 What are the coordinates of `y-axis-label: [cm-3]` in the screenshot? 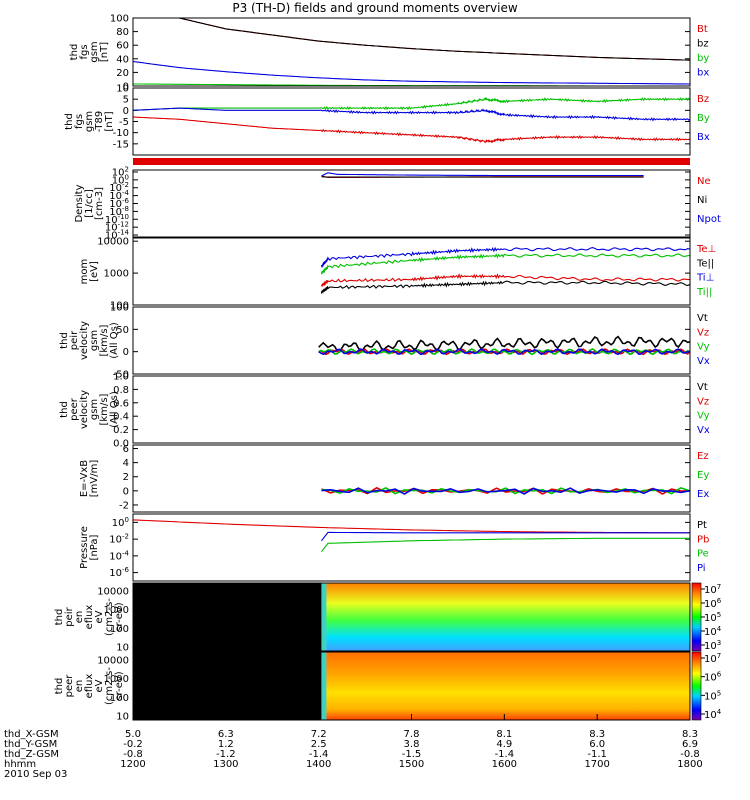 It's located at (99, 203).